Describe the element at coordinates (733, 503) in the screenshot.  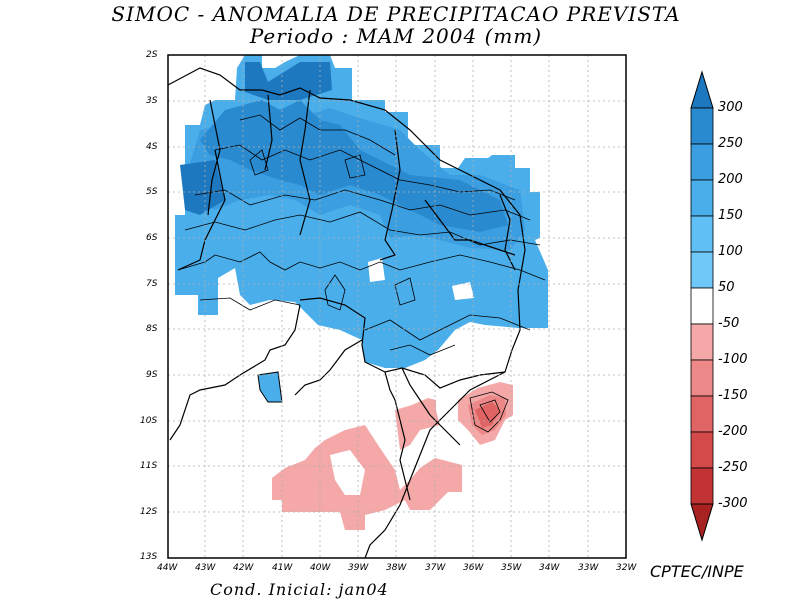
I see `colorbar-label: -300` at that location.